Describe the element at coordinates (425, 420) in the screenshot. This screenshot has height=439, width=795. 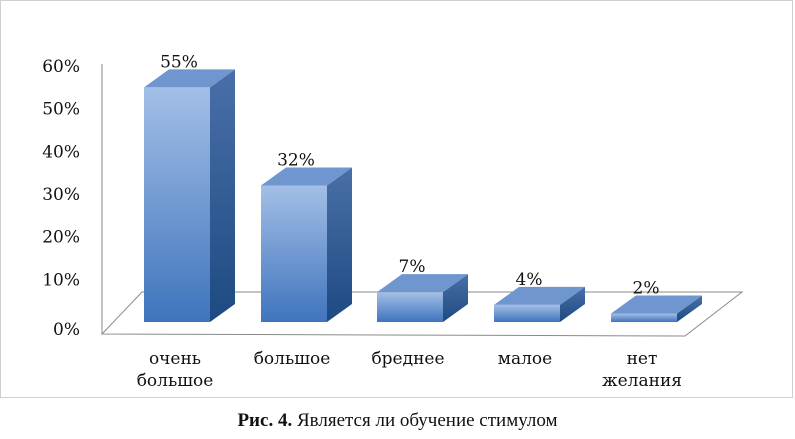
I see `caption-text: Является ли обучение стимулом` at that location.